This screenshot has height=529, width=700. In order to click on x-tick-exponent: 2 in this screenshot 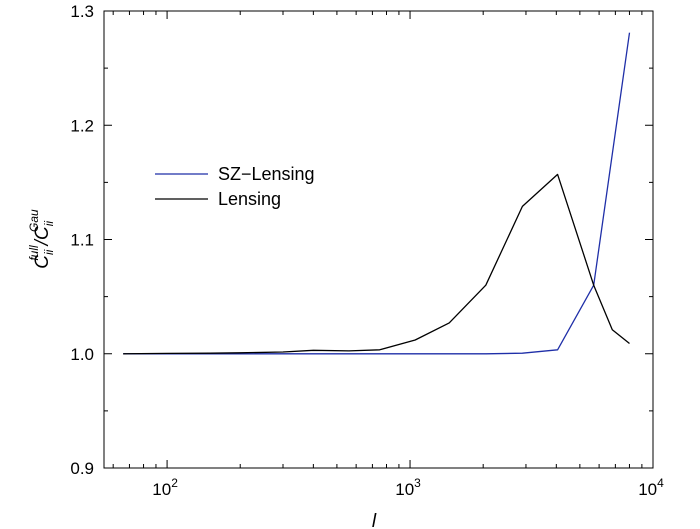, I will do `click(174, 483)`.